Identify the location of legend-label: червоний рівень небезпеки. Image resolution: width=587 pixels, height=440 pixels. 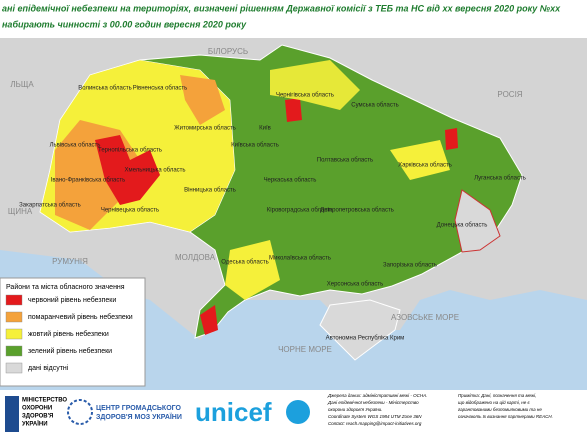
(72, 300).